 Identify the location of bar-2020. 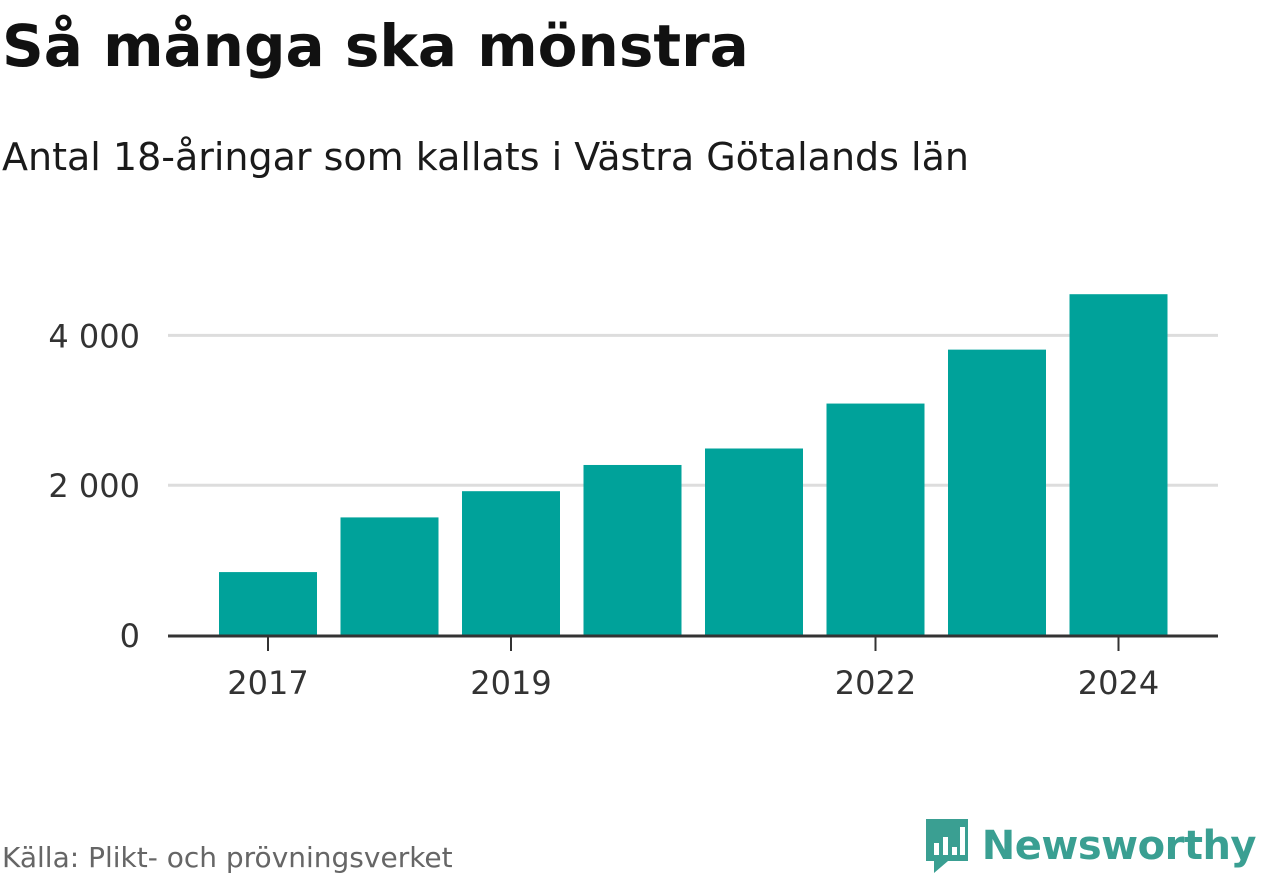
(632, 549).